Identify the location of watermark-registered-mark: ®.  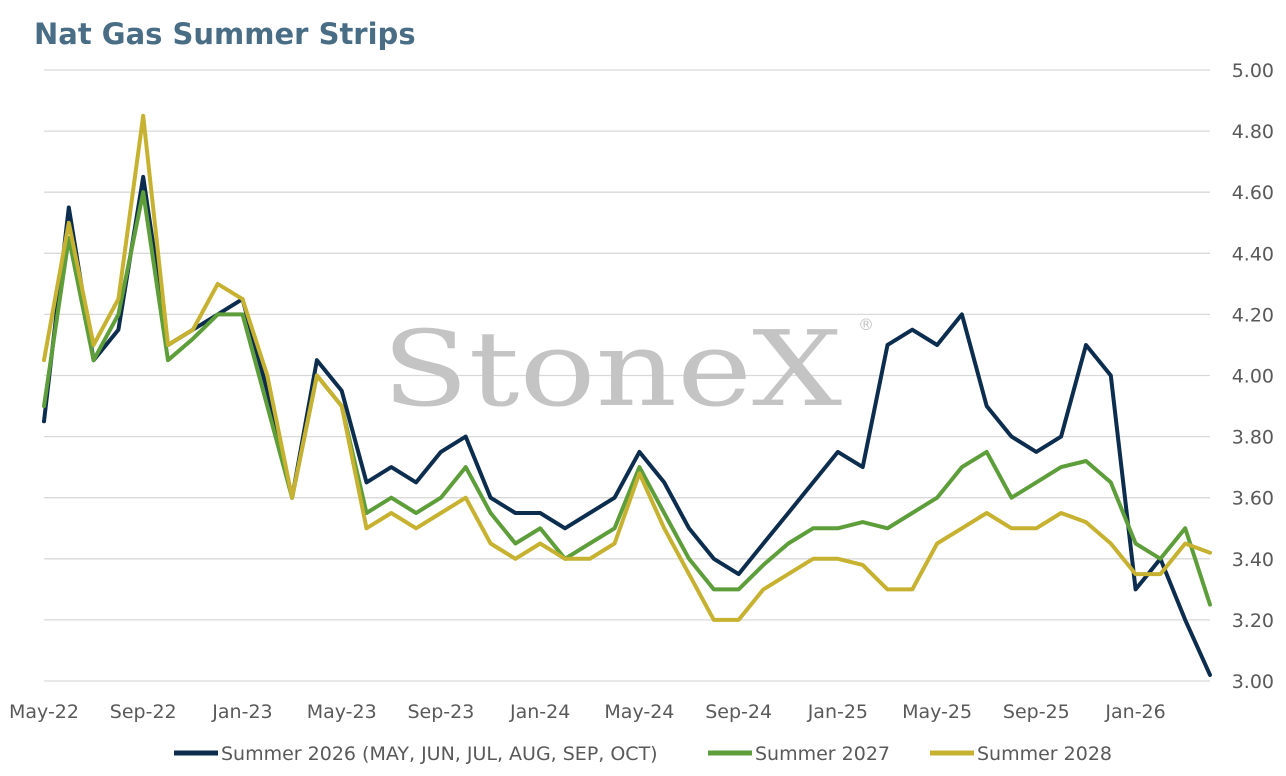
(866, 324).